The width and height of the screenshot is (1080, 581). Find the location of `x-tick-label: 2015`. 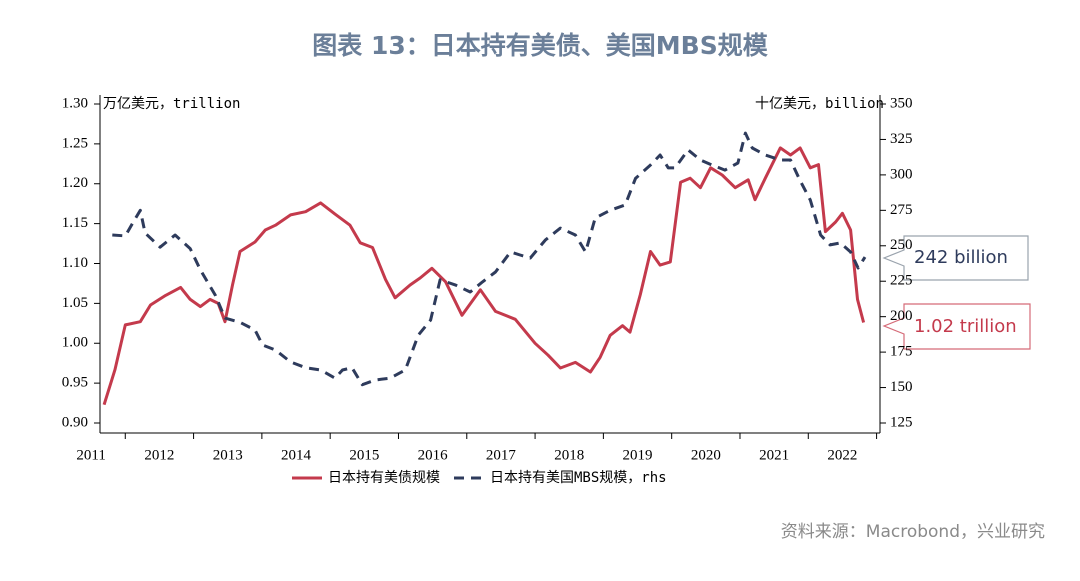

x-tick-label: 2015 is located at coordinates (364, 455).